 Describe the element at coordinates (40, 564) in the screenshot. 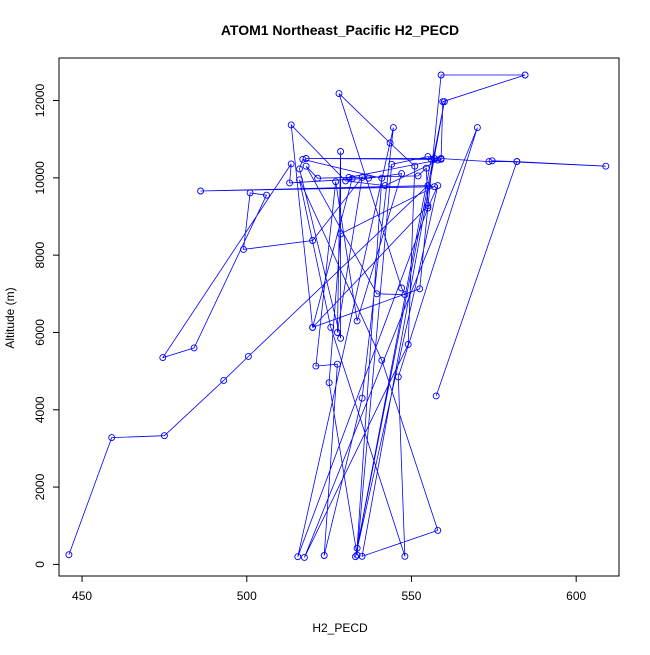

I see `y-tick-label: 0` at that location.